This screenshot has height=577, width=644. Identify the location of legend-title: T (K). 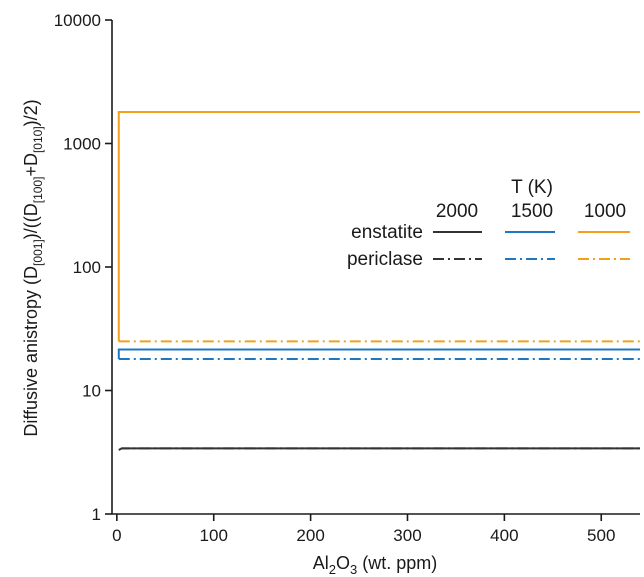
(532, 187).